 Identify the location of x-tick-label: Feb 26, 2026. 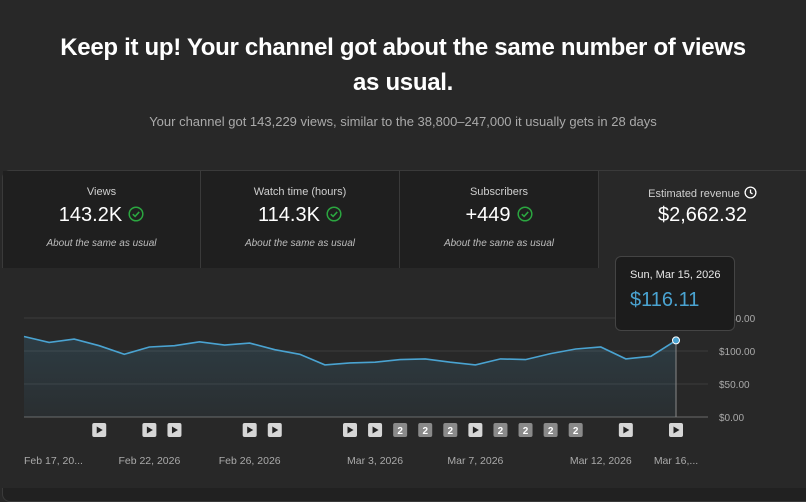
(250, 461).